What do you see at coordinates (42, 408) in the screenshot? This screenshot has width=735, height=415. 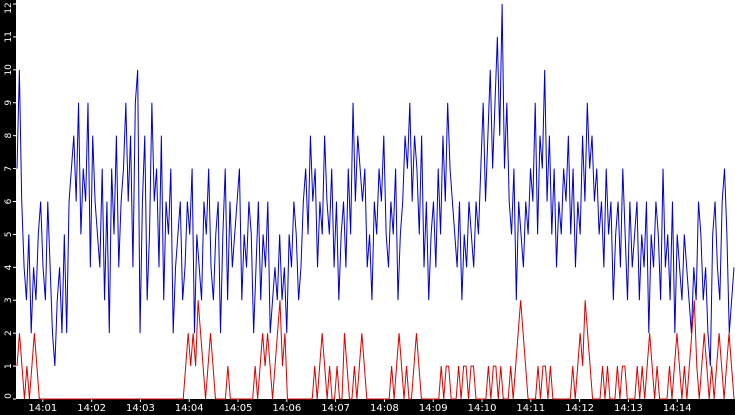 I see `x-tick-label: 14:01` at bounding box center [42, 408].